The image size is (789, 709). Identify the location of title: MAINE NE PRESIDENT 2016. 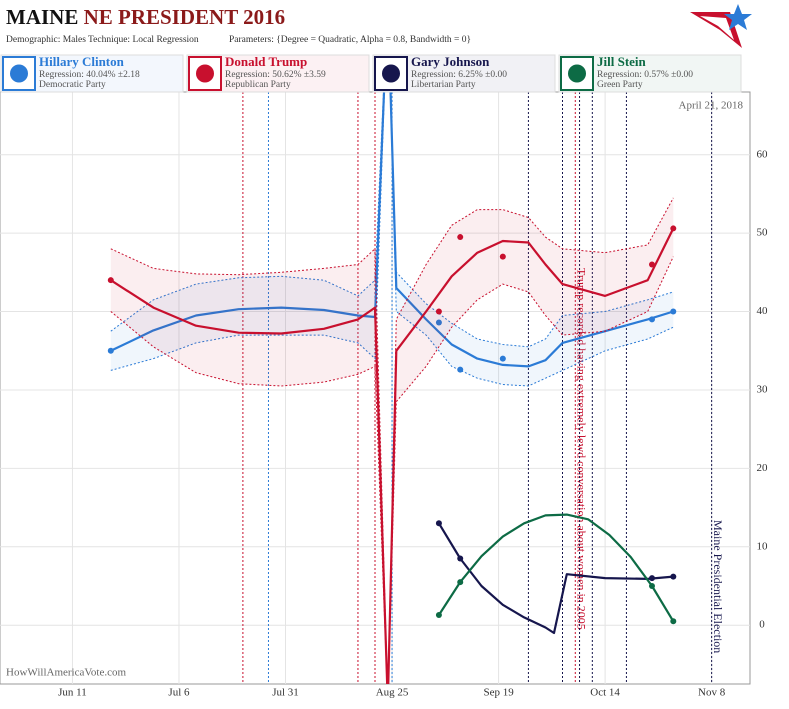
(145, 17).